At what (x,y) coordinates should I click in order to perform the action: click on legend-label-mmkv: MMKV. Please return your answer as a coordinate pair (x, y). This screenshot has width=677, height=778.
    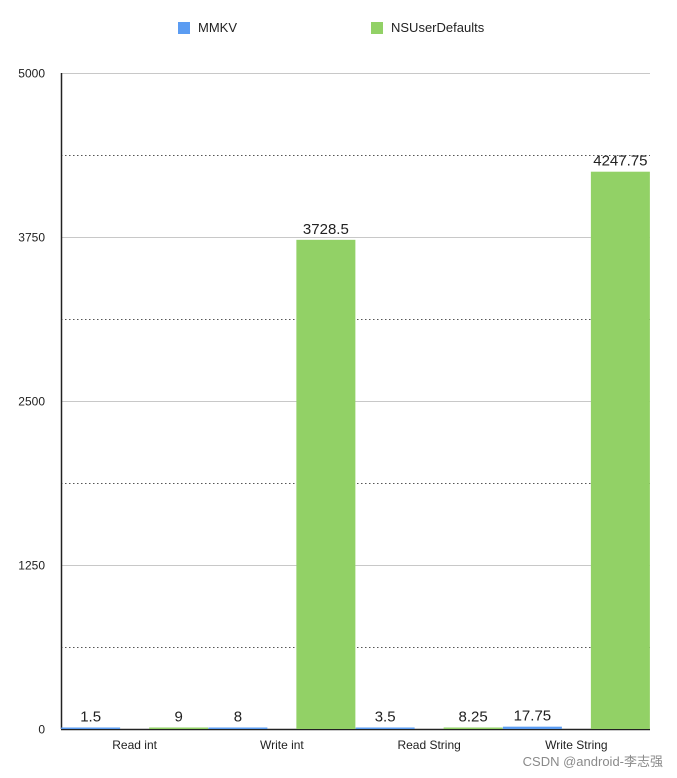
    Looking at the image, I should click on (217, 27).